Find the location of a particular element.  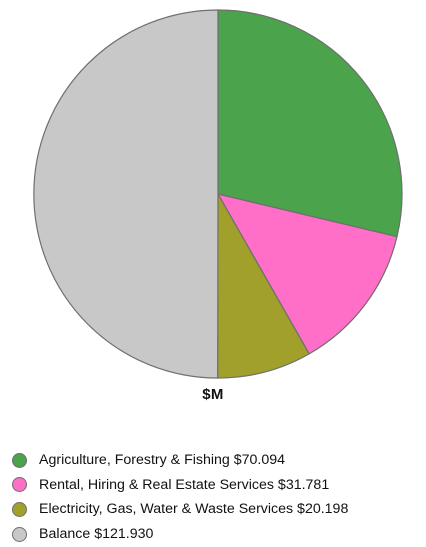

legend-label: Balance $121.930 is located at coordinates (96, 534).